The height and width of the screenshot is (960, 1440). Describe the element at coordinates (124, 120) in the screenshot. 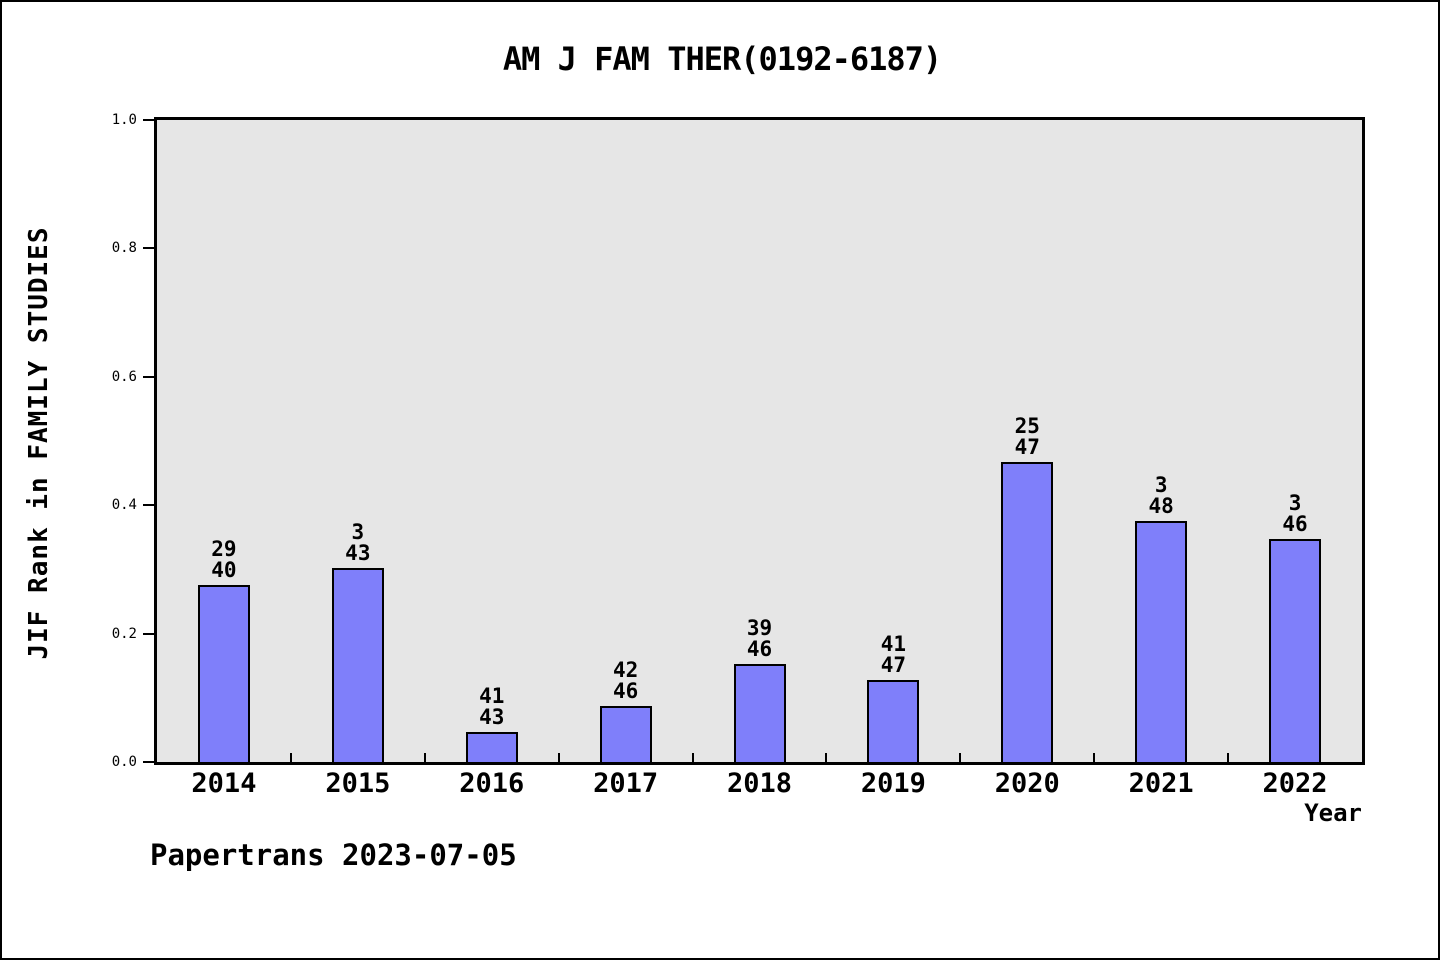

I see `y-tick-label-1.0: 1.0` at that location.